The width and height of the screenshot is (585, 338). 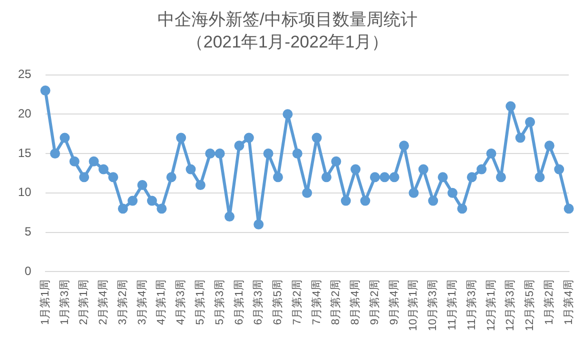 What do you see at coordinates (181, 302) in the screenshot?
I see `x-tick-label: 4月第3周` at bounding box center [181, 302].